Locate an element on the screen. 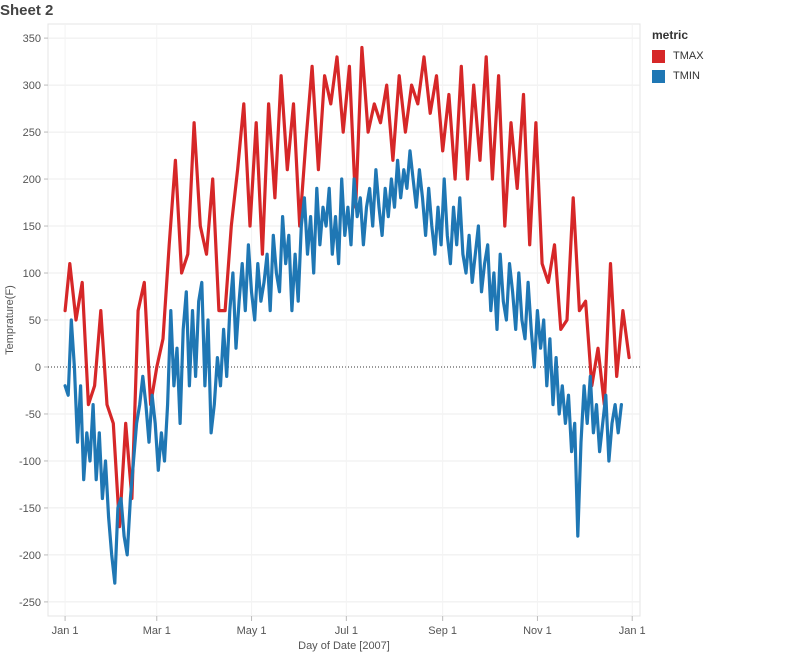 This screenshot has height=656, width=792. y-tick-label: 100 is located at coordinates (32, 274).